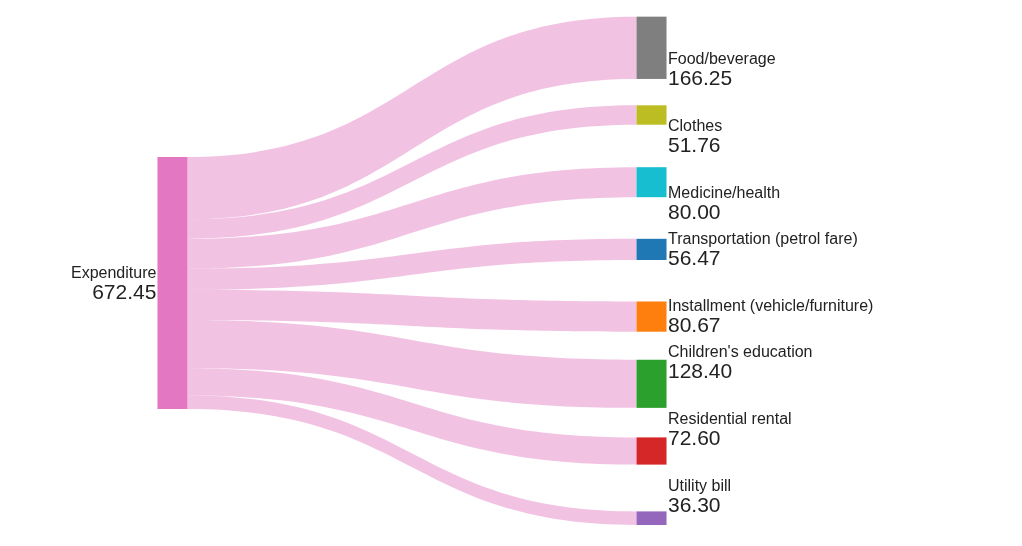 Image resolution: width=1022 pixels, height=546 pixels. I want to click on category-label: Children's education, so click(740, 351).